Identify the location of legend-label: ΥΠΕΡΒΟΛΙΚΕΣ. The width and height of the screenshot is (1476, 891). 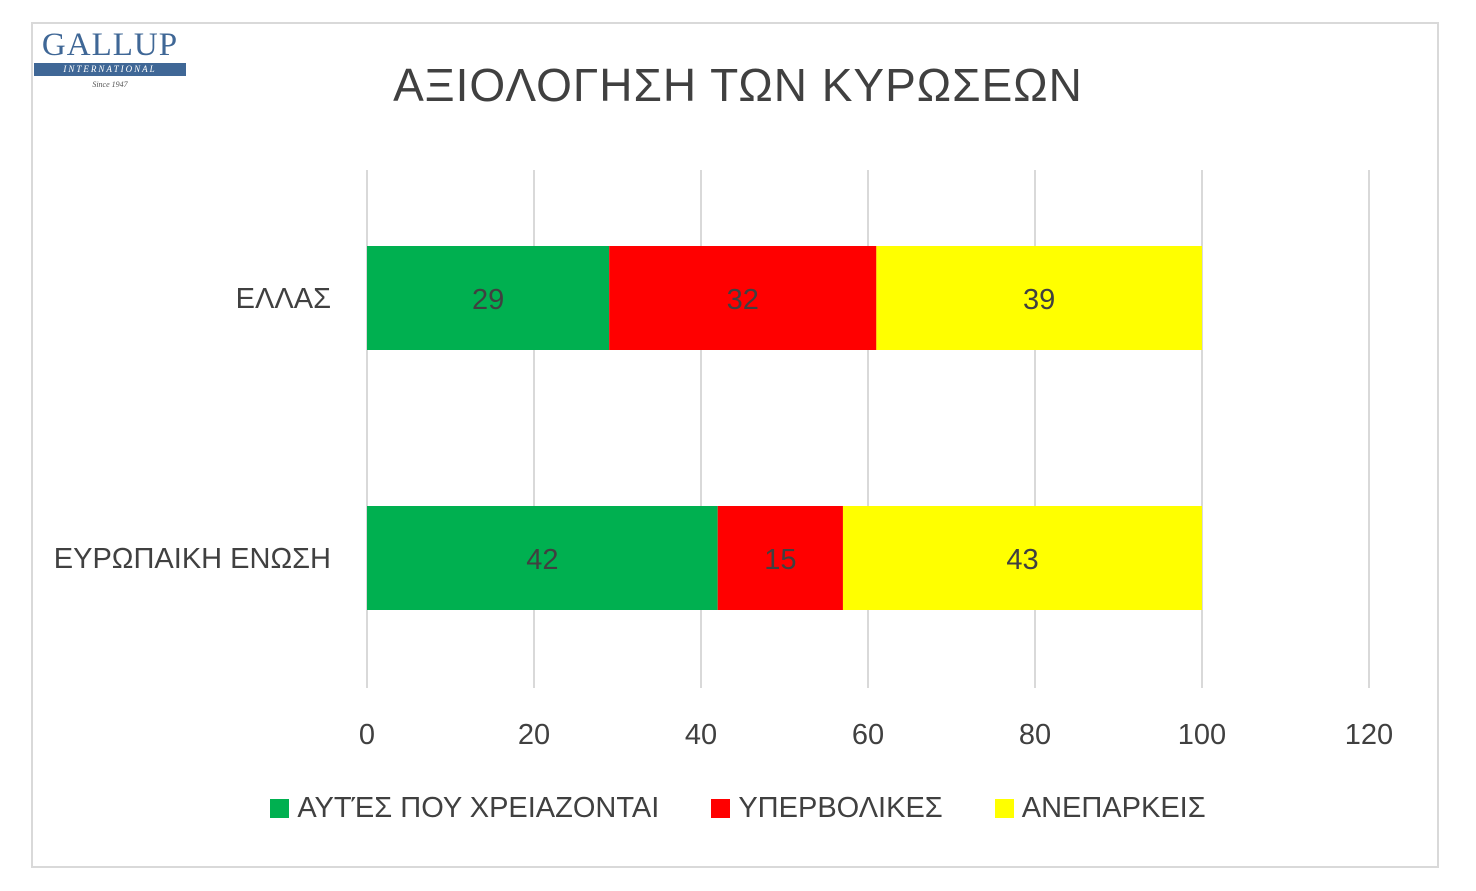
(840, 808).